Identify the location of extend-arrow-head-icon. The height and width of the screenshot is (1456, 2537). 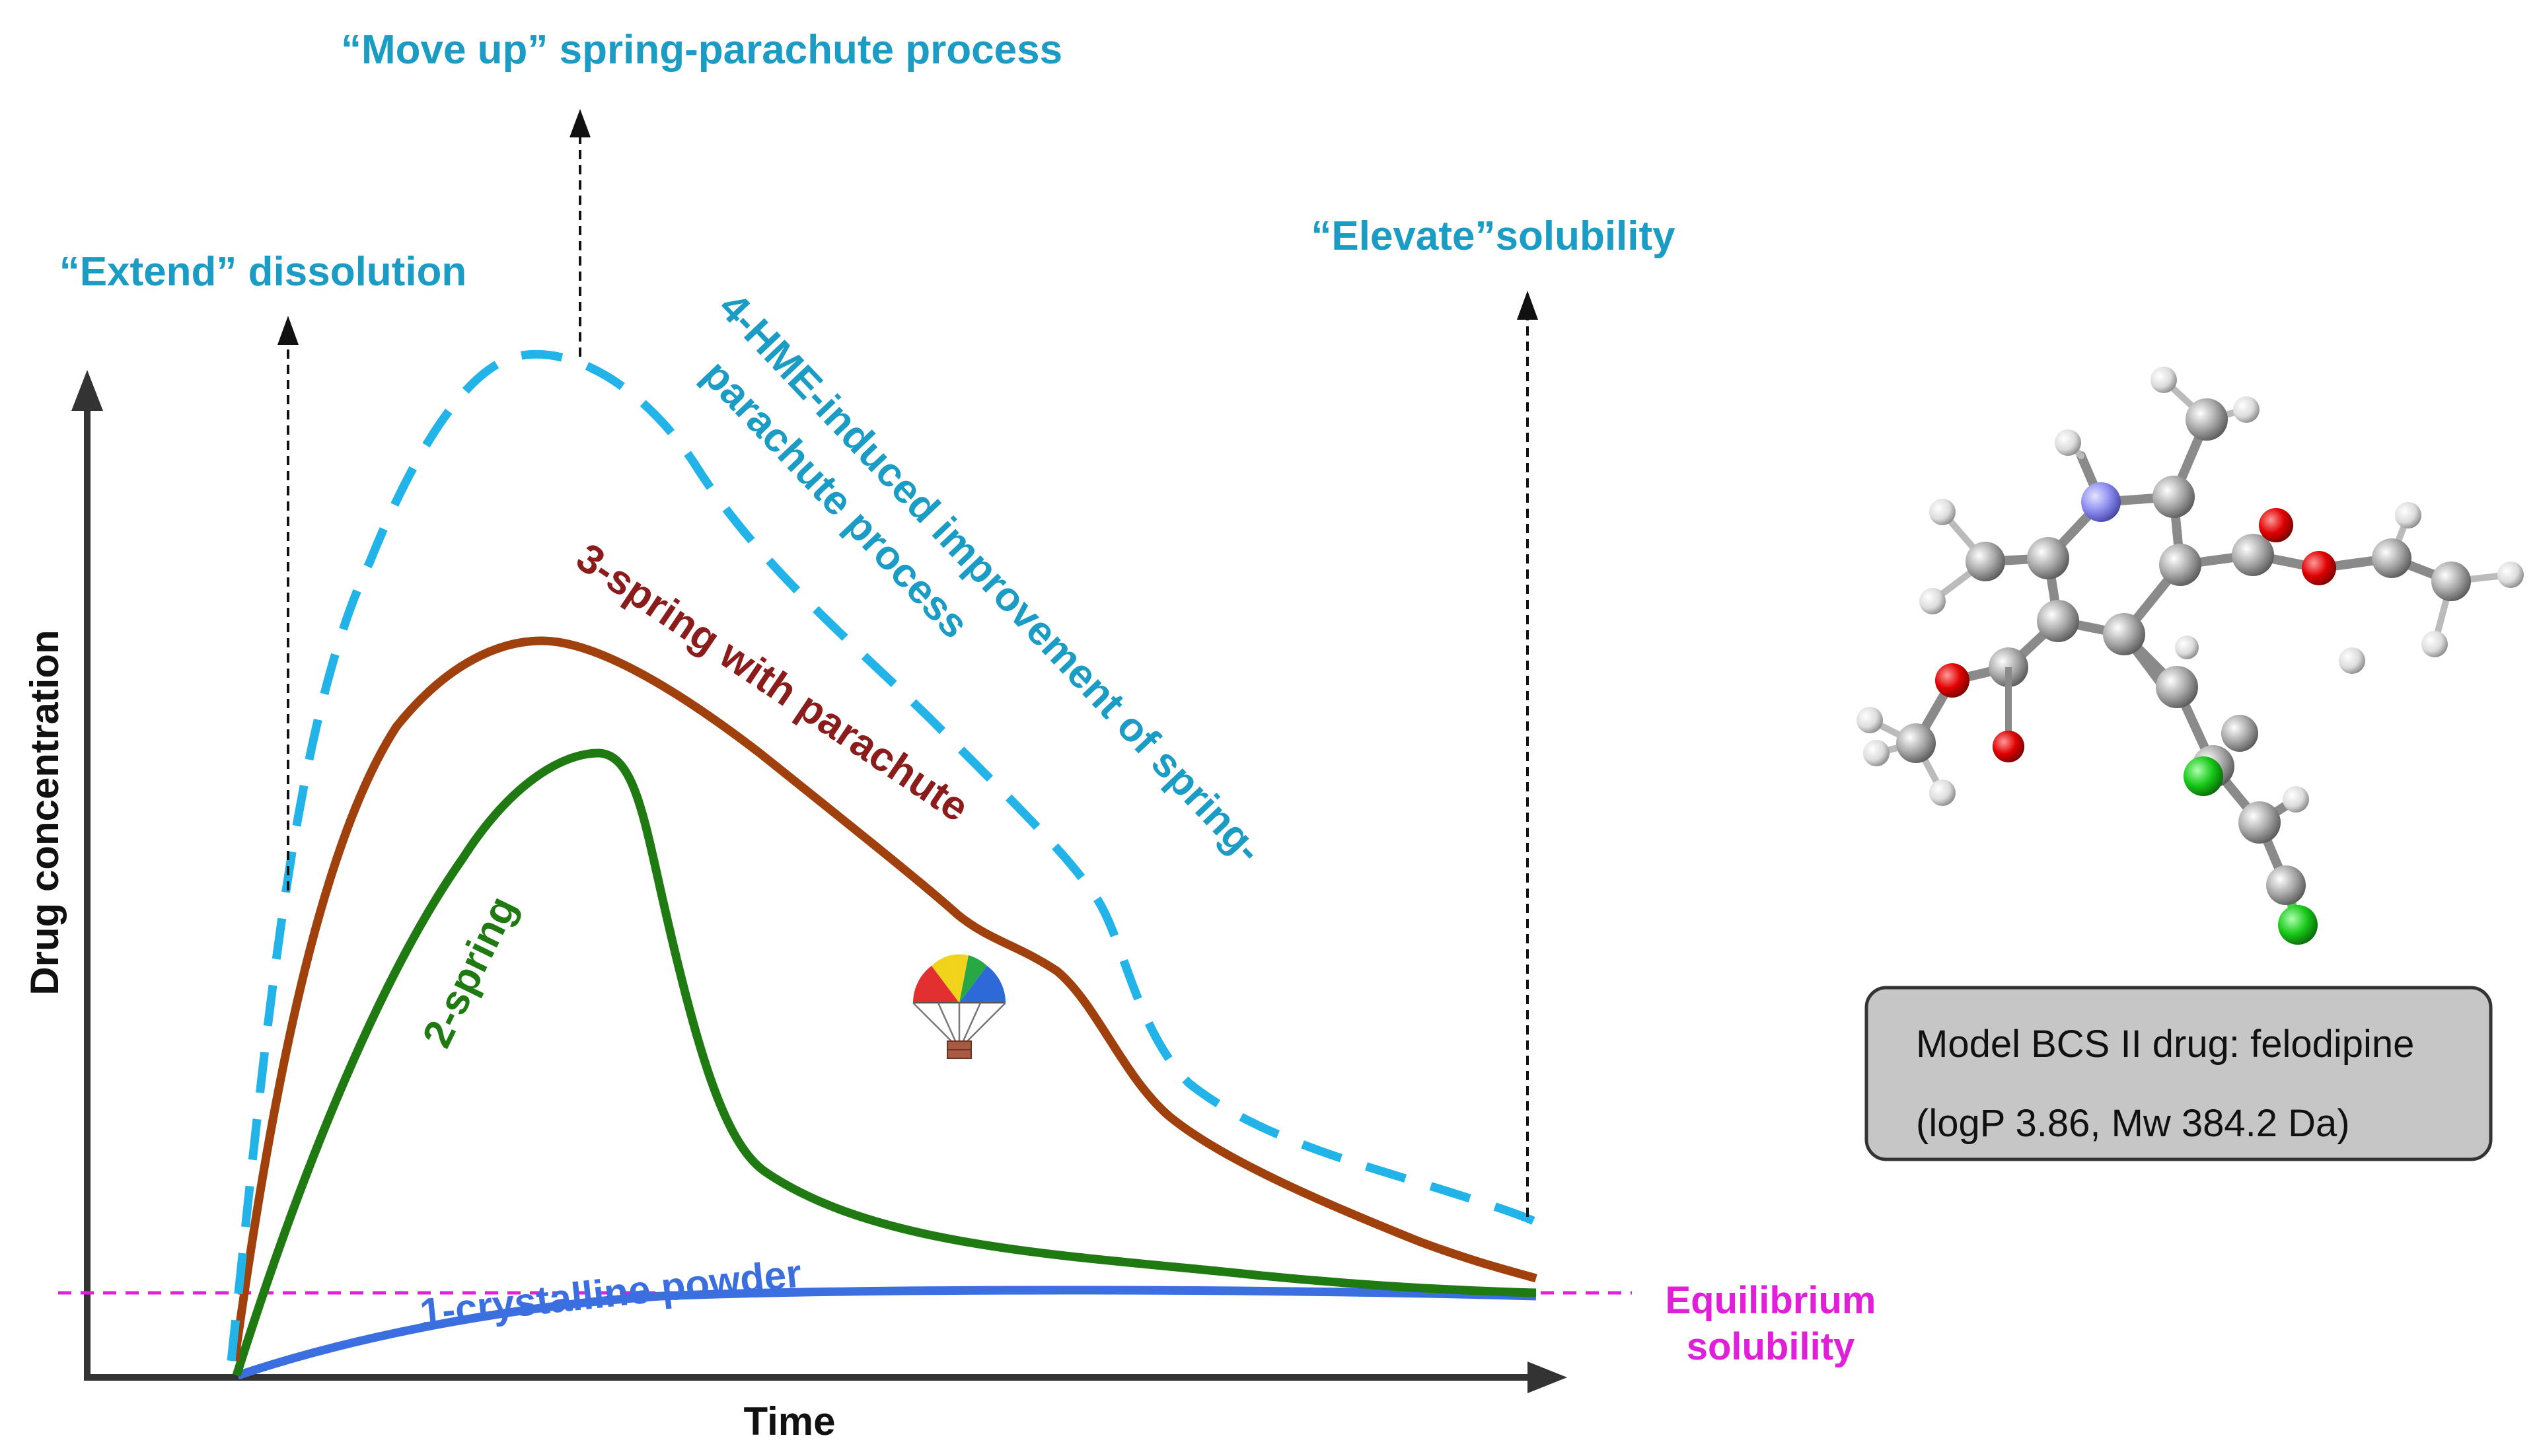
(288, 330).